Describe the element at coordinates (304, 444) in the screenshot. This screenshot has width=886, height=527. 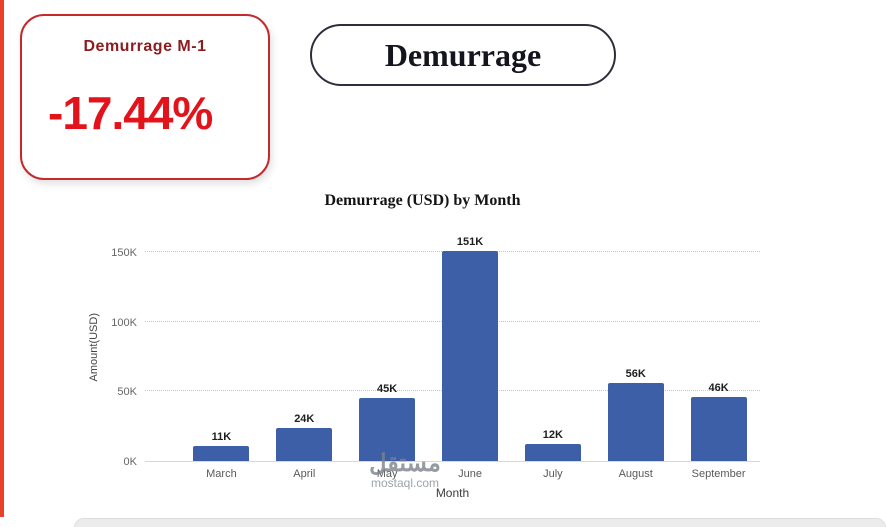
I see `bar-april` at that location.